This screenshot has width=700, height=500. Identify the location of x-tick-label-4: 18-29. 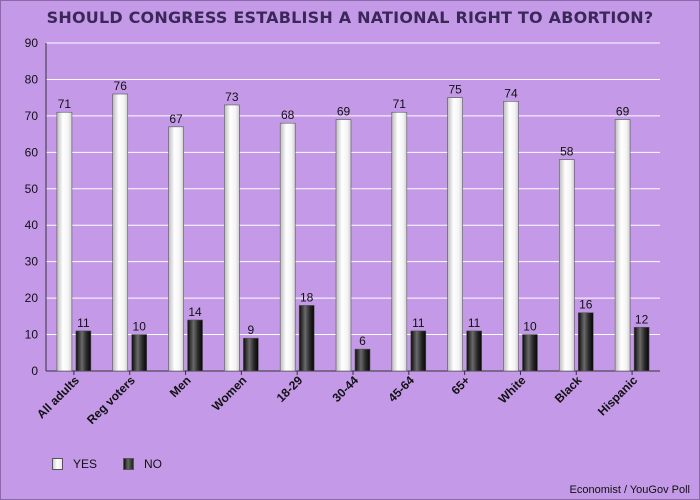
(290, 389).